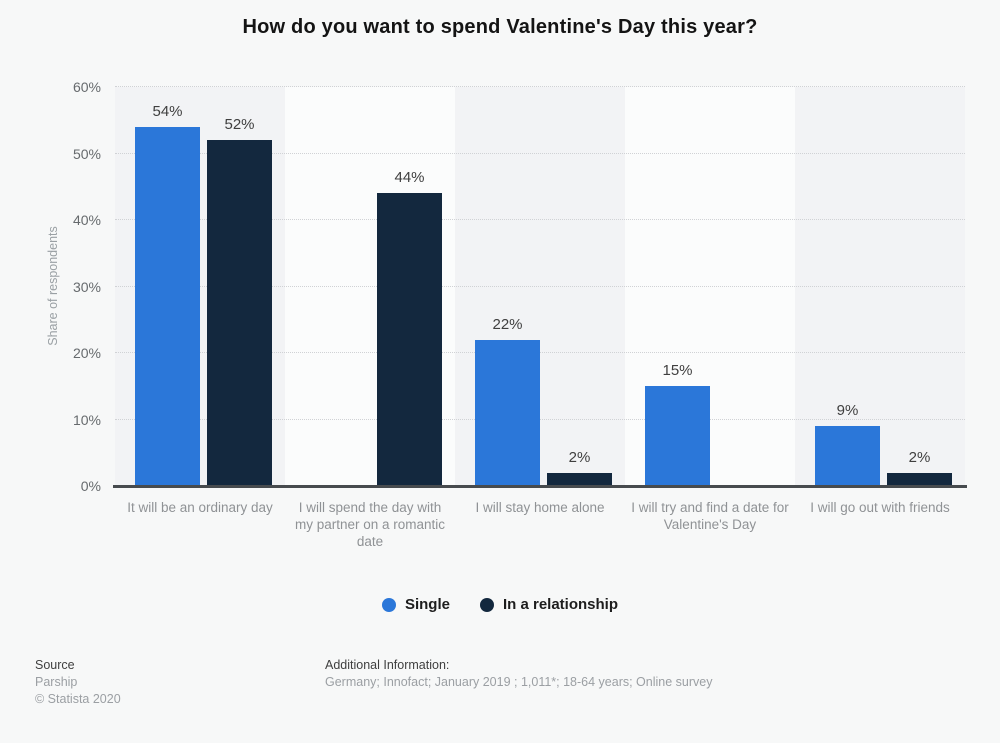 This screenshot has height=743, width=1000. What do you see at coordinates (200, 507) in the screenshot?
I see `x-category-label: It will be an ordinary day` at bounding box center [200, 507].